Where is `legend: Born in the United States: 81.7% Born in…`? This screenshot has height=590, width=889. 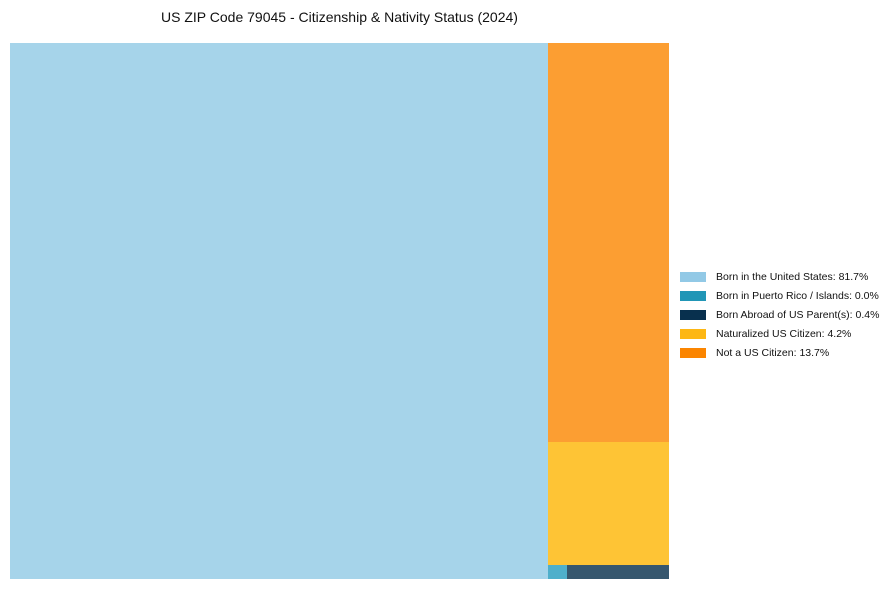 legend: Born in the United States: 81.7% Born in… is located at coordinates (779, 314).